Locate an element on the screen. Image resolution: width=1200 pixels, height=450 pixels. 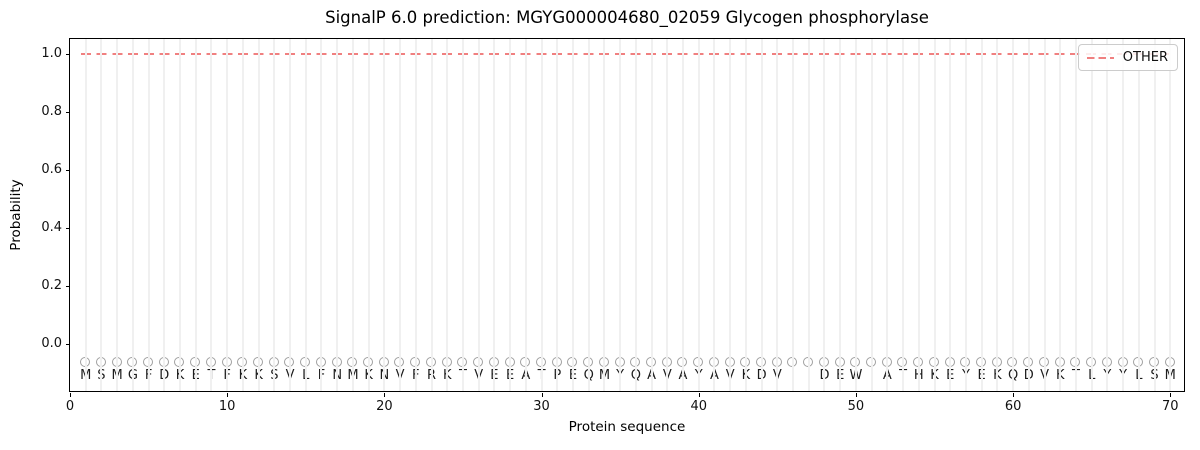
x-tick-label: 40 is located at coordinates (698, 406).